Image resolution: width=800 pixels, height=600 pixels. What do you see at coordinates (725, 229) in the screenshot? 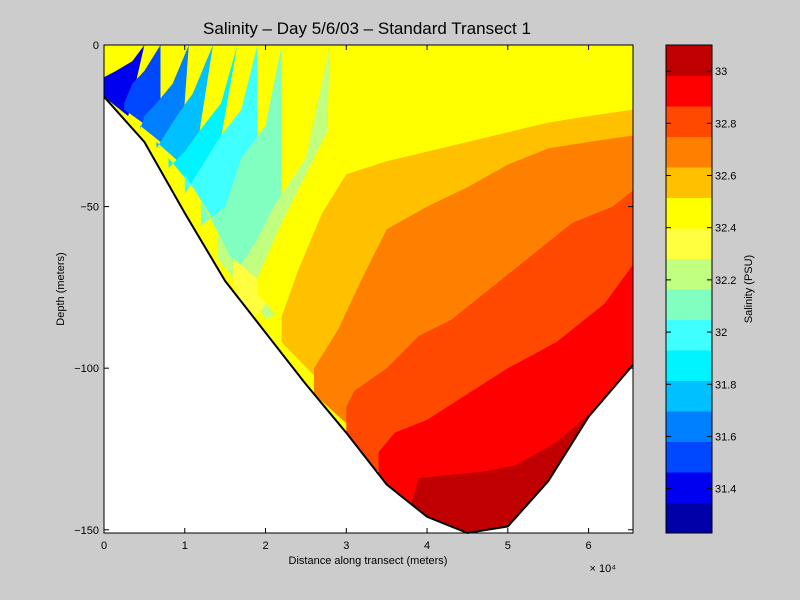
I see `colorbar-tick-label: 32.4` at bounding box center [725, 229].